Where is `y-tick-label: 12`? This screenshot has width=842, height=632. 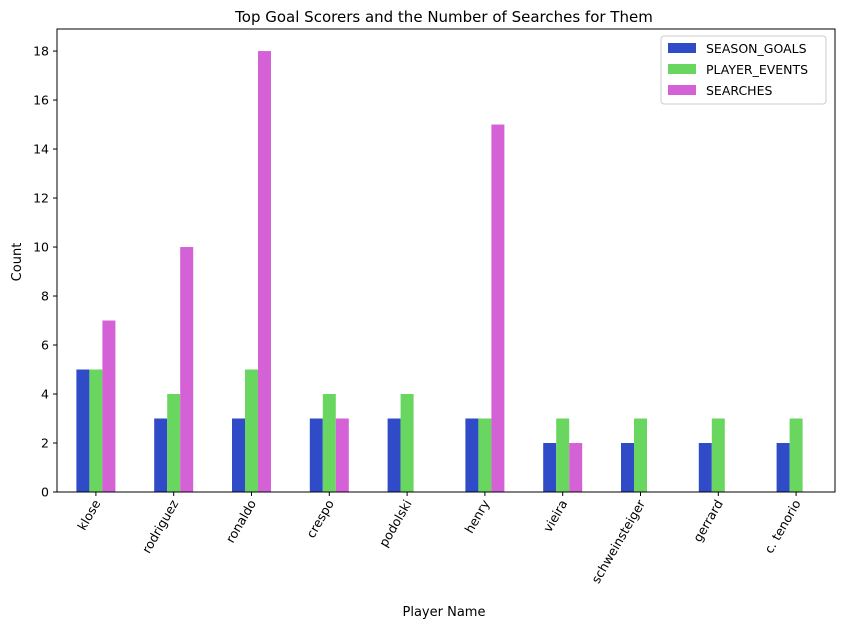 y-tick-label: 12 is located at coordinates (41, 198).